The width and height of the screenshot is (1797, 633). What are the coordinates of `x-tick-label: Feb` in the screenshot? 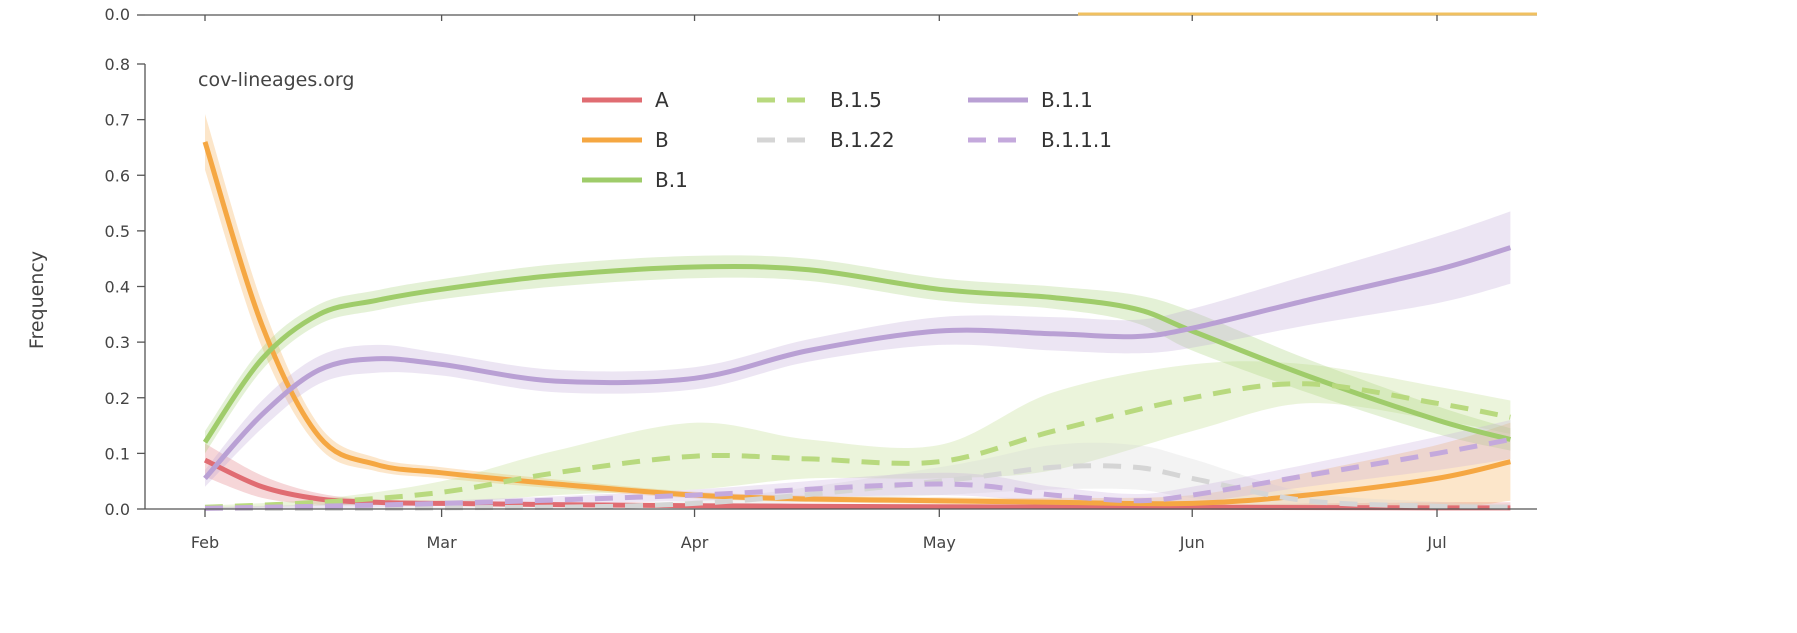 It's located at (205, 542).